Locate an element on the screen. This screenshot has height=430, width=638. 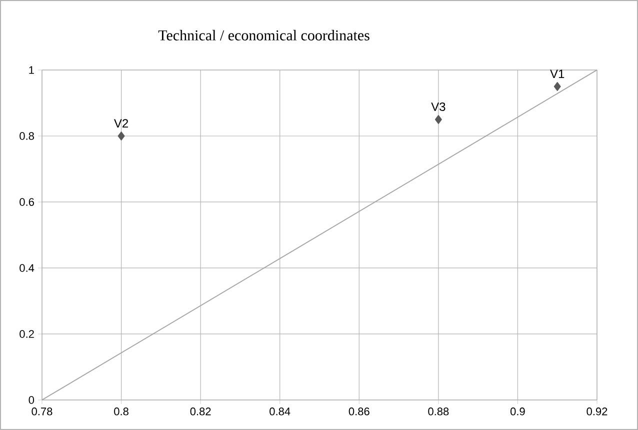
chart-title: Technical / economical coordinates is located at coordinates (264, 35).